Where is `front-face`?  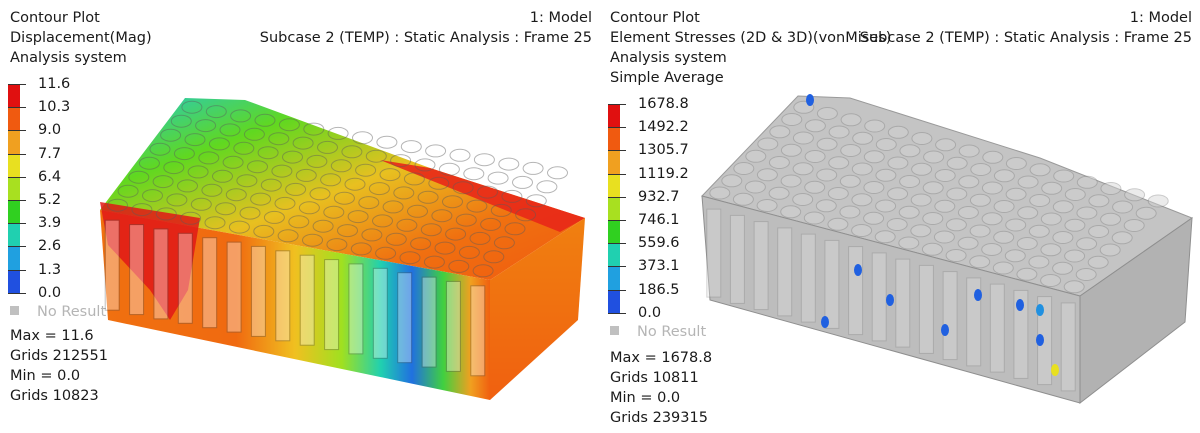
front-face is located at coordinates (295, 305).